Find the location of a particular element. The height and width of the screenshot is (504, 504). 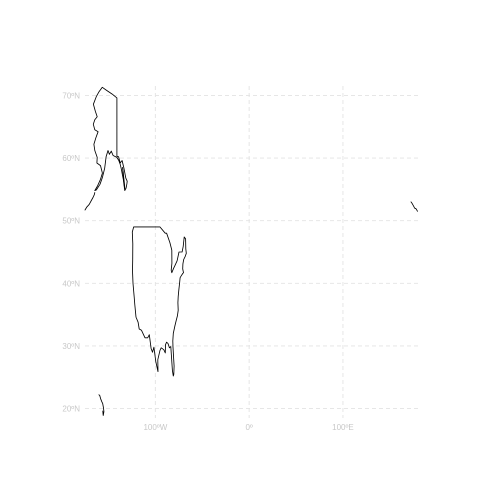

attu-islands-east is located at coordinates (414, 206).